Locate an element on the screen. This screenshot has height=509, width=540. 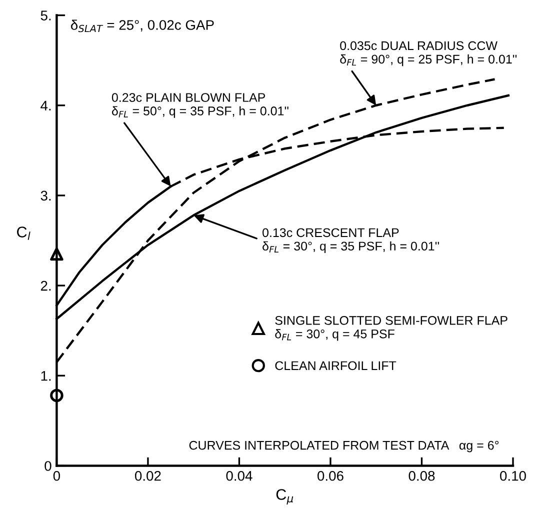
x-tick-label: 0.06 is located at coordinates (331, 475).